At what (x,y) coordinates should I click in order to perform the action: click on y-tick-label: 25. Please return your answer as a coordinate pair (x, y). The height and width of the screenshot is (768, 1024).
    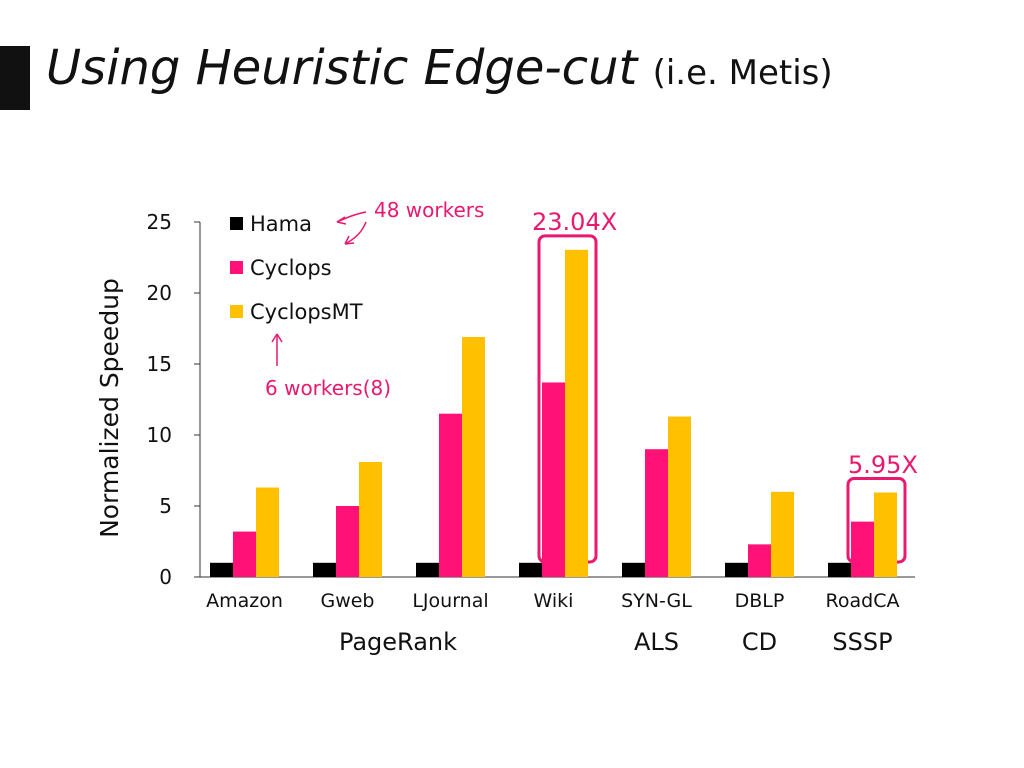
    Looking at the image, I should click on (159, 222).